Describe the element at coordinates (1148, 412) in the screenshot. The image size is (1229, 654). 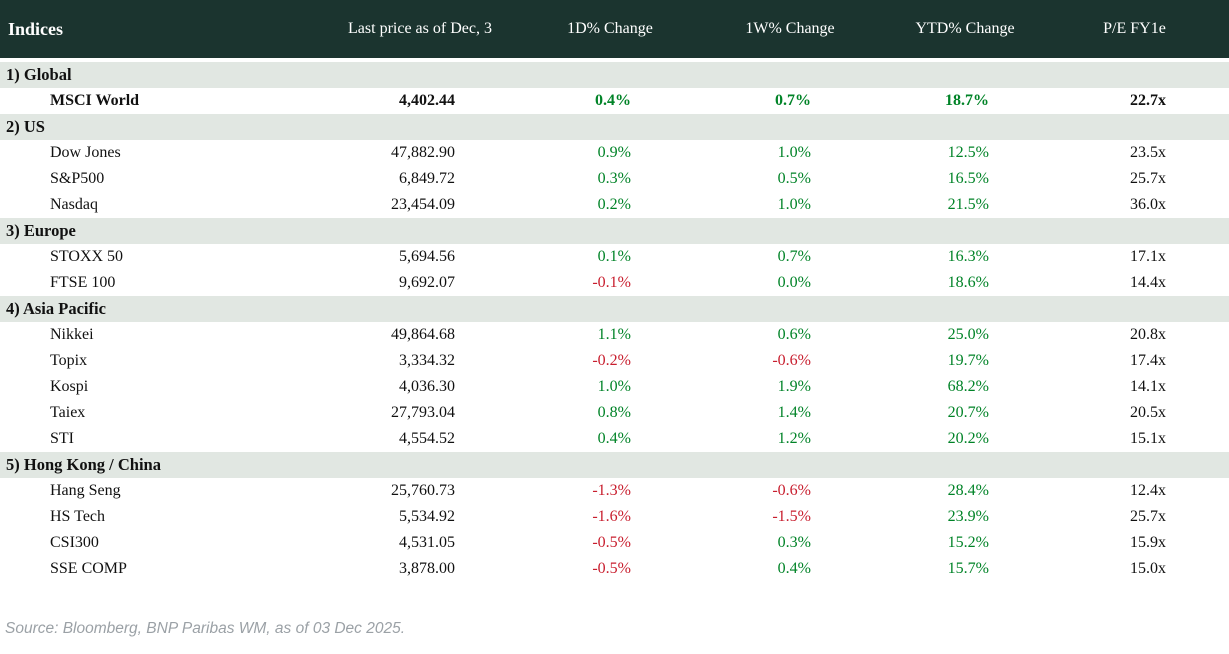
I see `pe-ratio: 20.5x` at that location.